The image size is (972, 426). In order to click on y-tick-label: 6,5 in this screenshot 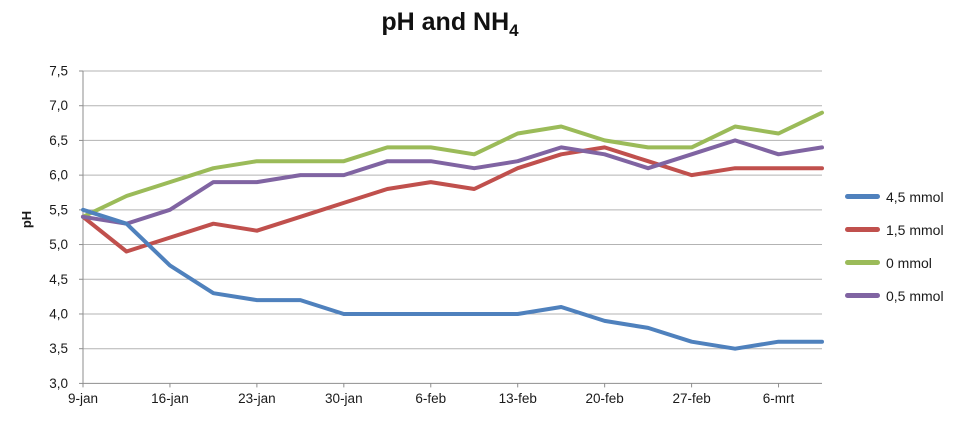, I will do `click(58, 140)`.